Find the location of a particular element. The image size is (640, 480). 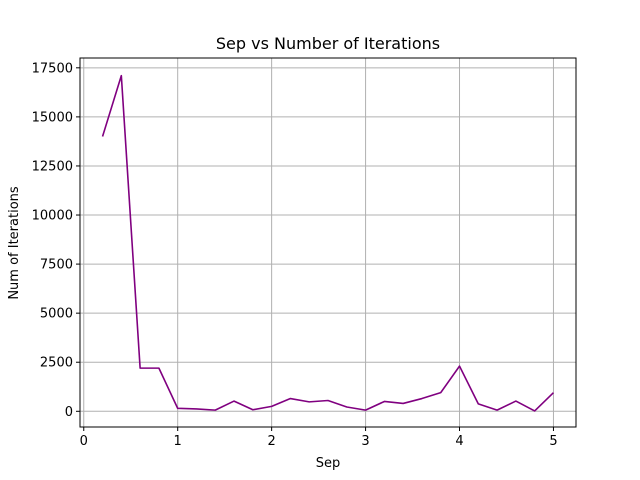

y-axis: 0 2500 5000 7500 10000 12500 15000 17500 is located at coordinates (56, 240).